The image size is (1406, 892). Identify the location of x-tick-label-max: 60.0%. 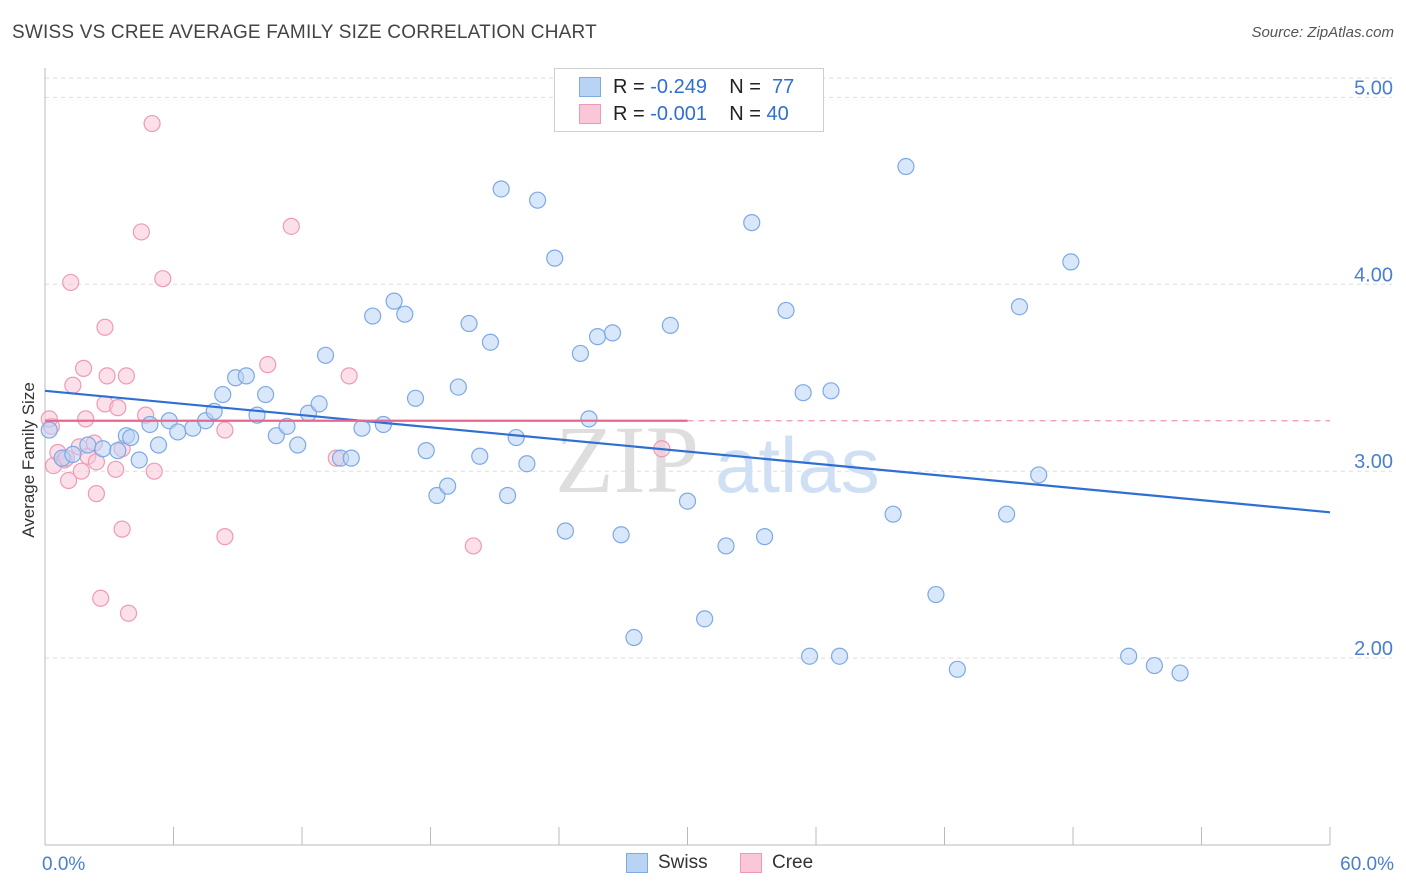
(1367, 864).